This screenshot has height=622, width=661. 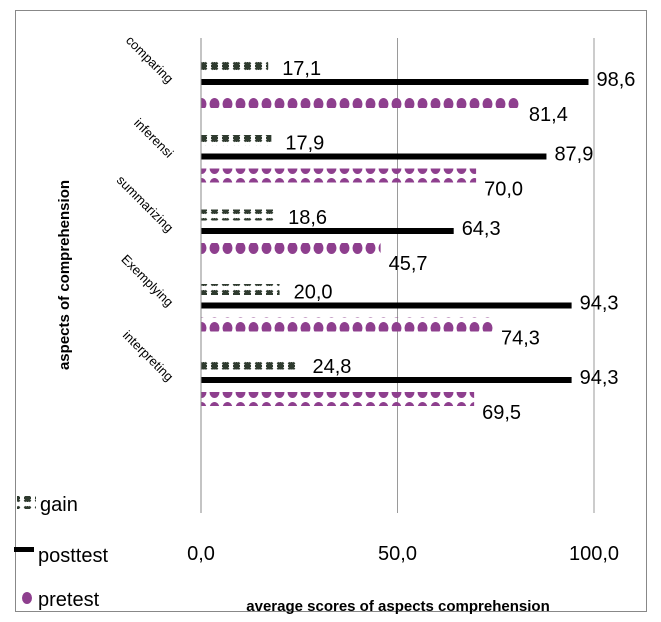 I want to click on data-label-gain: 20,0, so click(x=313, y=293).